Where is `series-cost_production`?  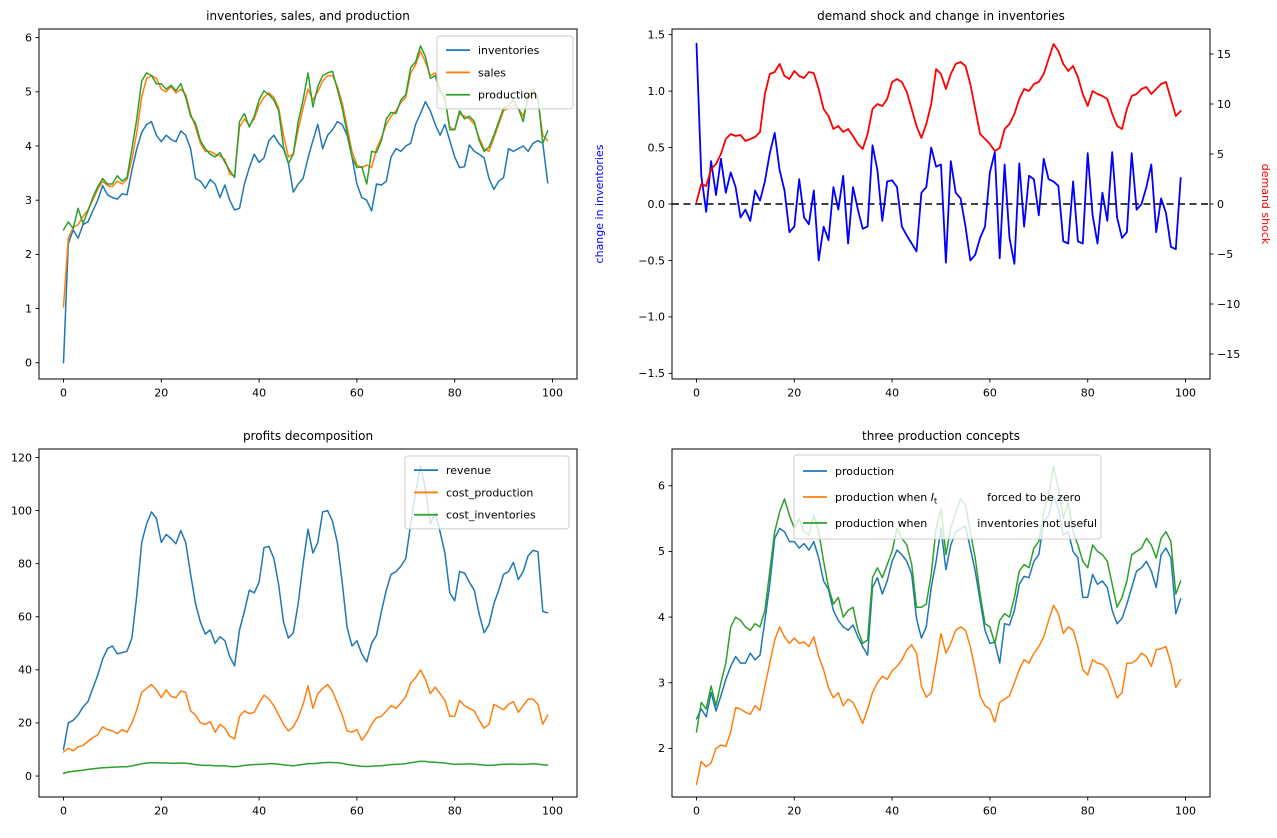 series-cost_production is located at coordinates (305, 711).